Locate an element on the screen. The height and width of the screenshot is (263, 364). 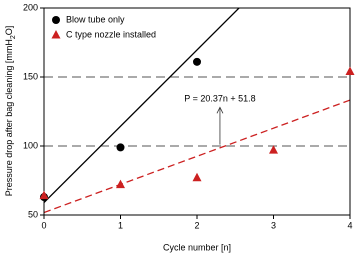
x-tick-label: 1 is located at coordinates (120, 225).